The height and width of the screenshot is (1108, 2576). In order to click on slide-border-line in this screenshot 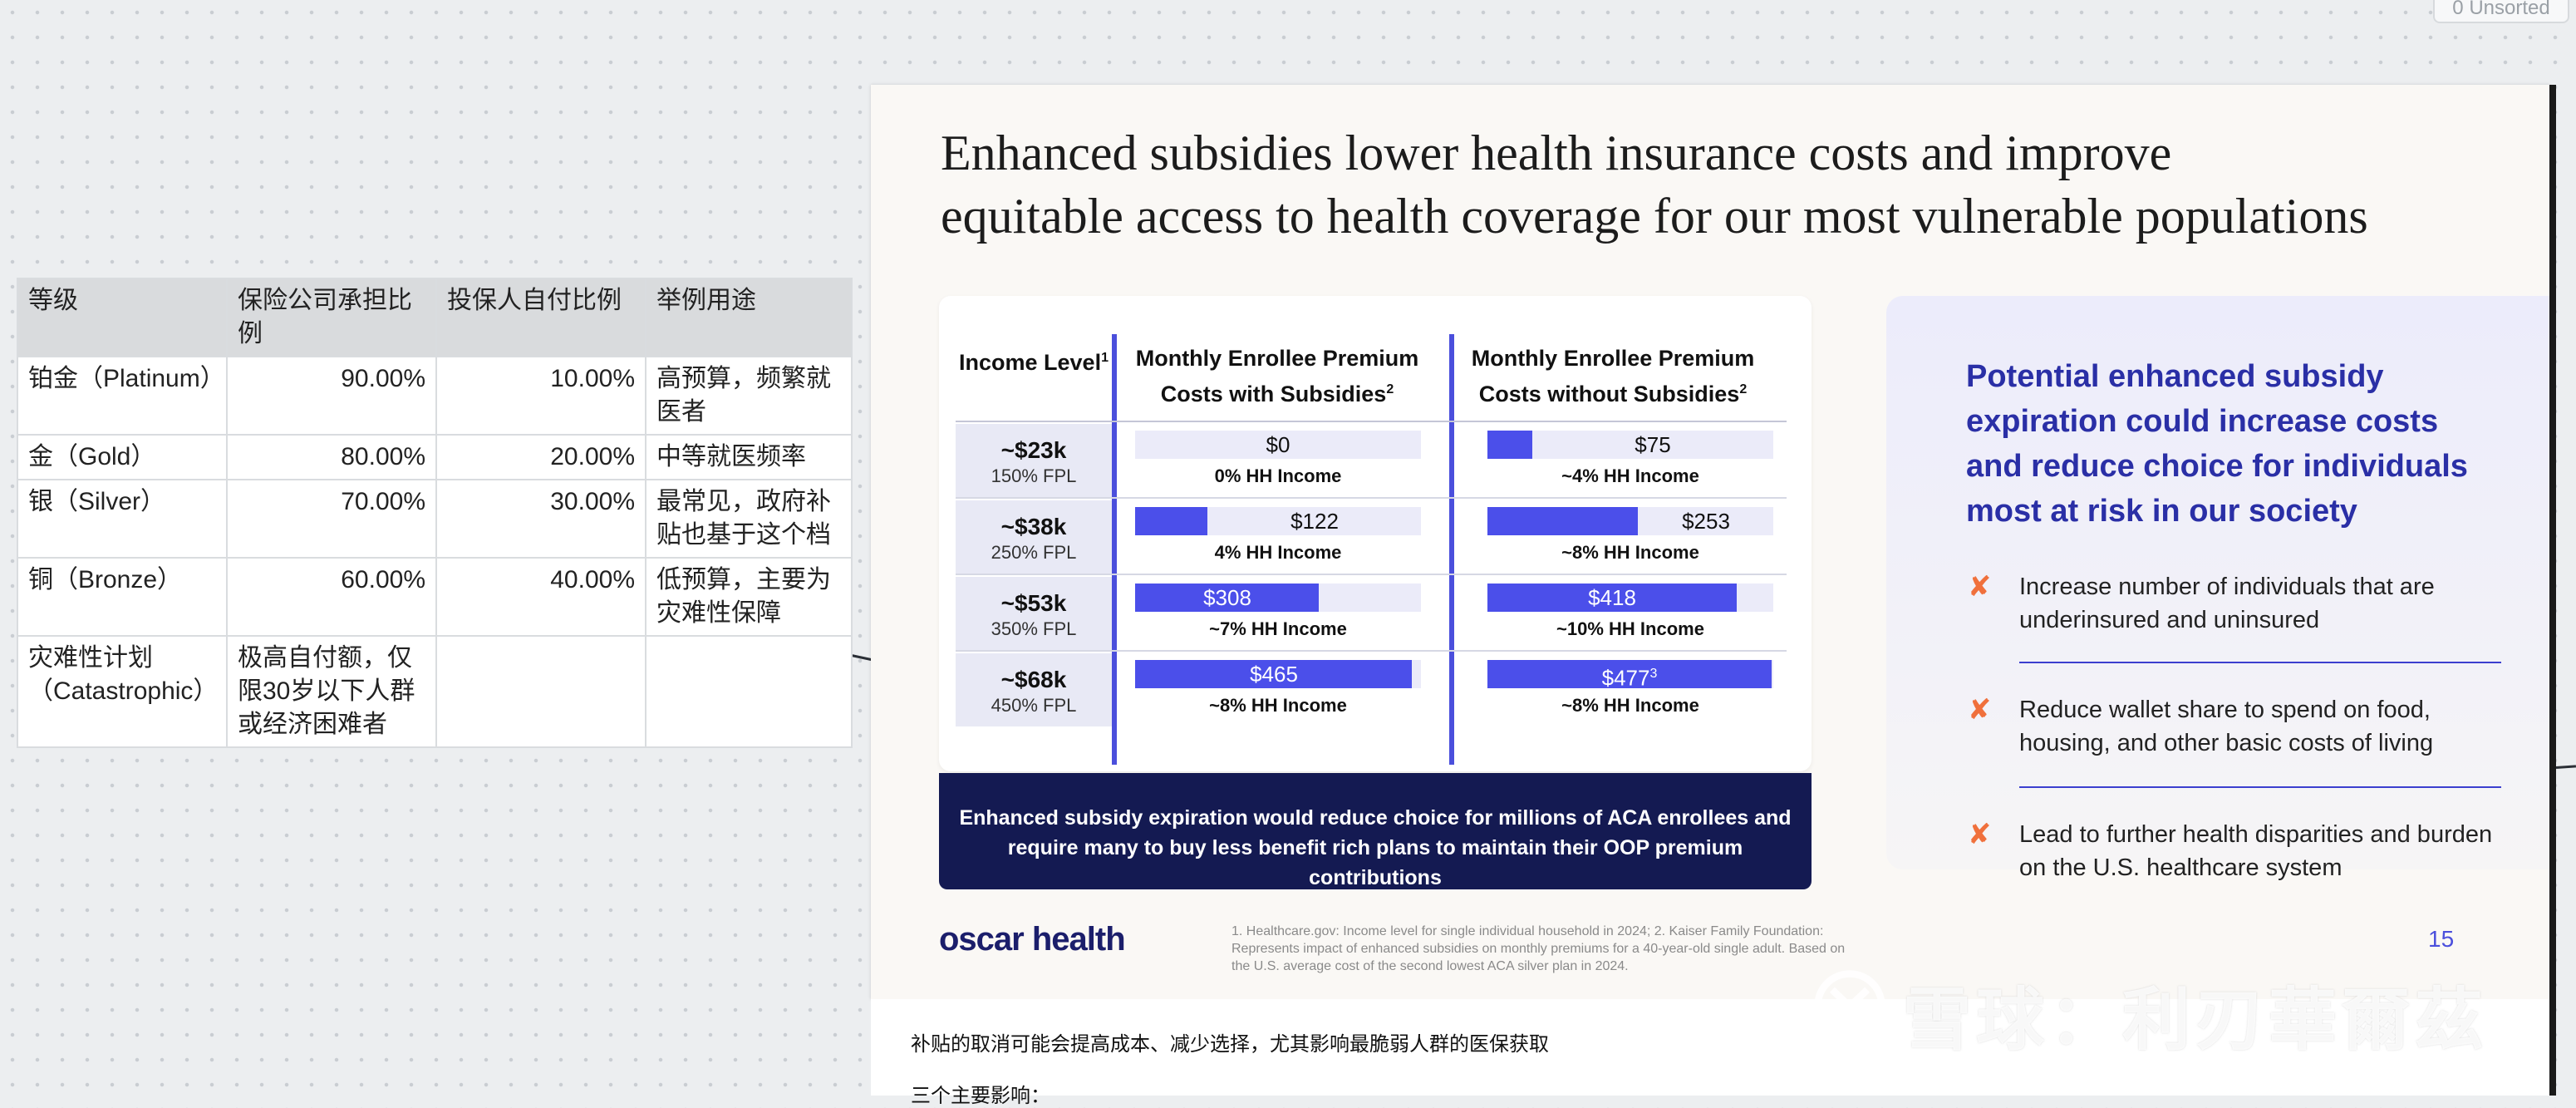, I will do `click(2552, 590)`.